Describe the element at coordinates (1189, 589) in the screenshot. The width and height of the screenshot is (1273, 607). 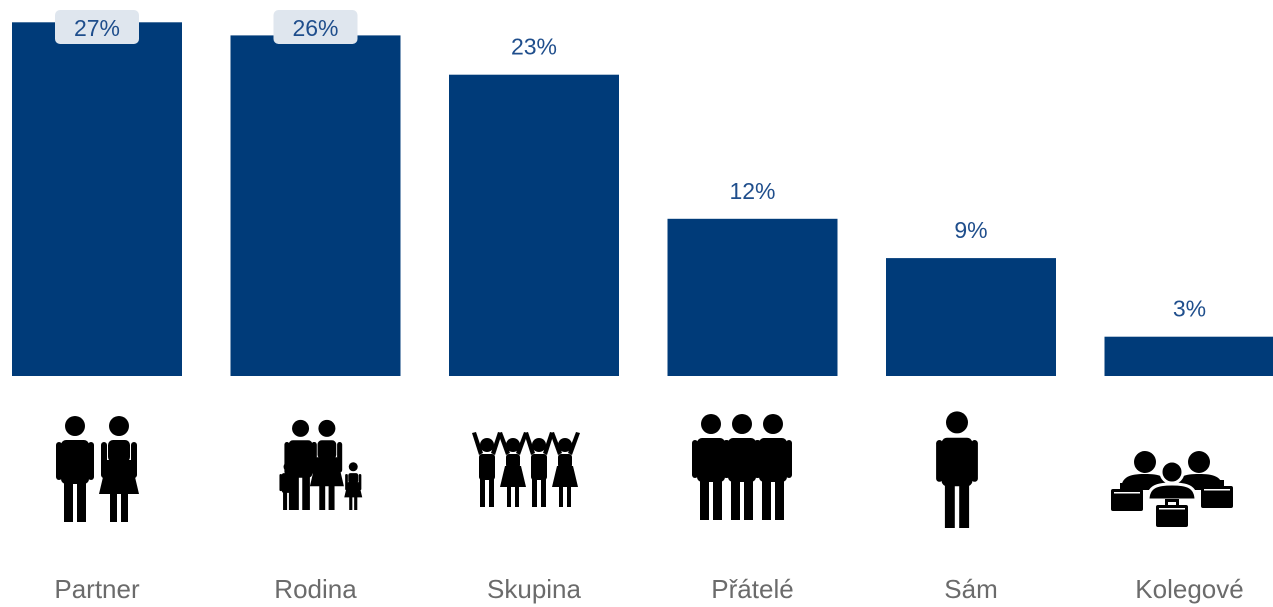
I see `category-label: Kolegové` at that location.